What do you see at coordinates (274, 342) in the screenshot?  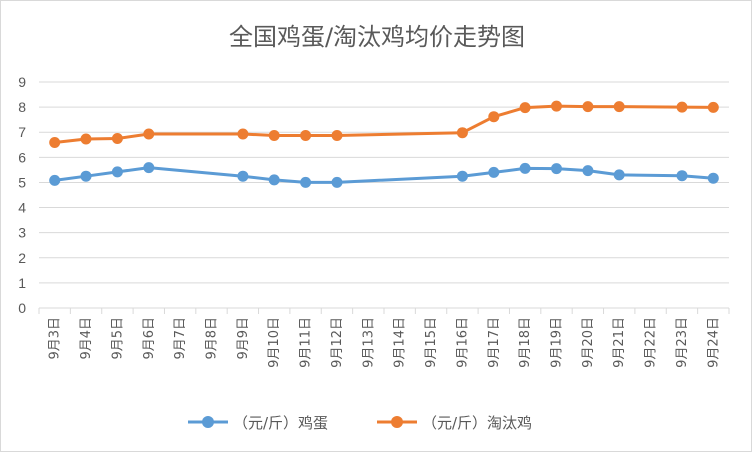 I see `x-tick-label: 9月10日` at bounding box center [274, 342].